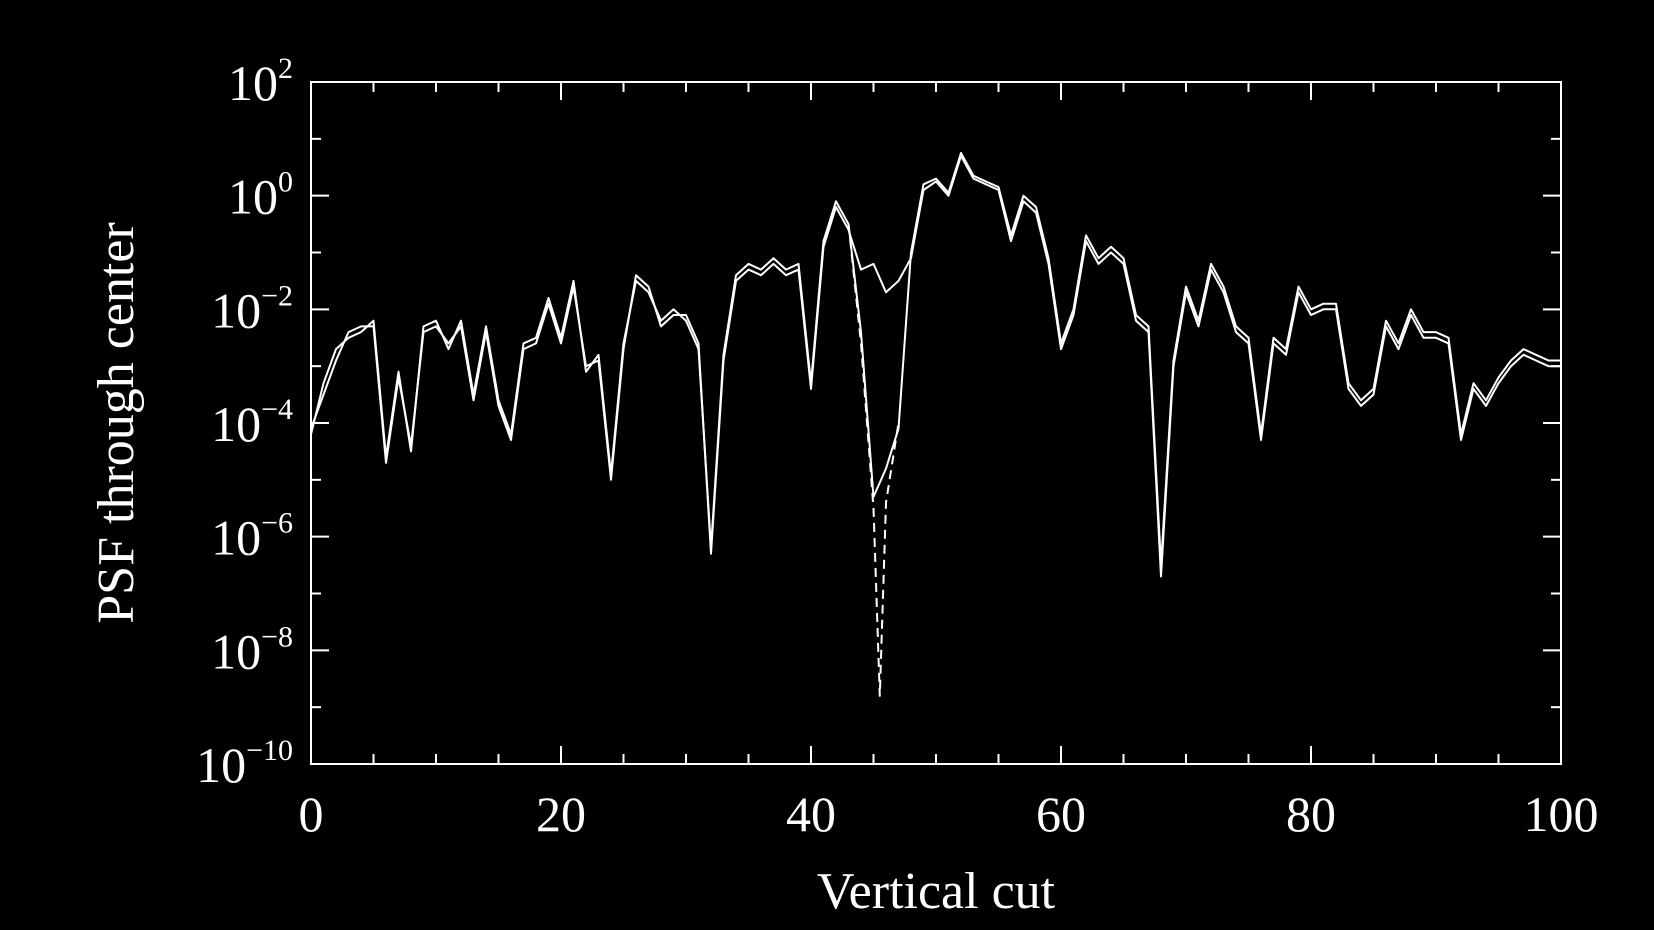  What do you see at coordinates (260, 81) in the screenshot?
I see `y-tick-label: 10²` at bounding box center [260, 81].